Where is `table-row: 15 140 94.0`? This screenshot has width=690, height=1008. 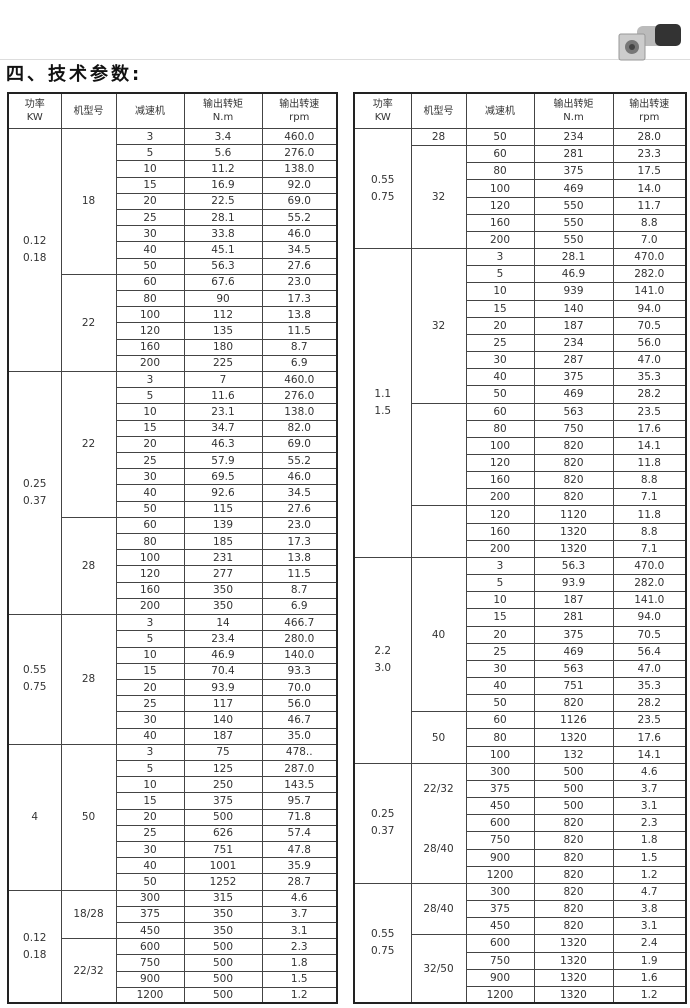 table-row: 15 140 94.0 is located at coordinates (520, 308).